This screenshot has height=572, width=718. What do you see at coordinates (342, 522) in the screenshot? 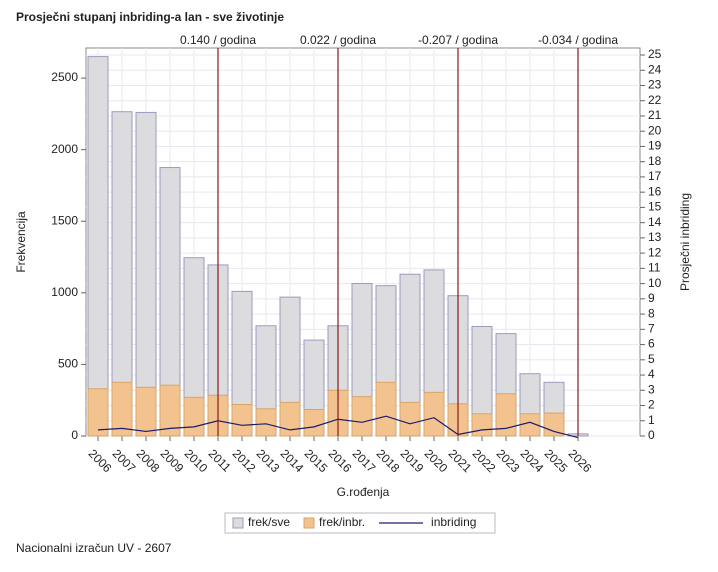
I see `legend-label: frek/inbr.` at bounding box center [342, 522].